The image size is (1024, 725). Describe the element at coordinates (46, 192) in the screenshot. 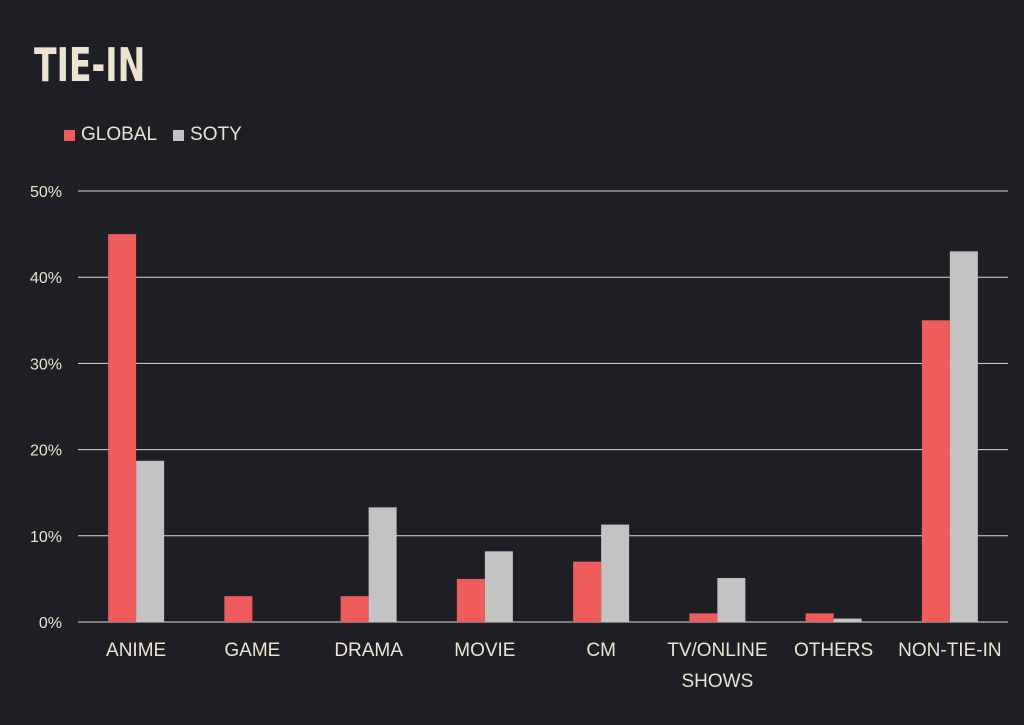

I see `y-tick-label: 50%` at that location.